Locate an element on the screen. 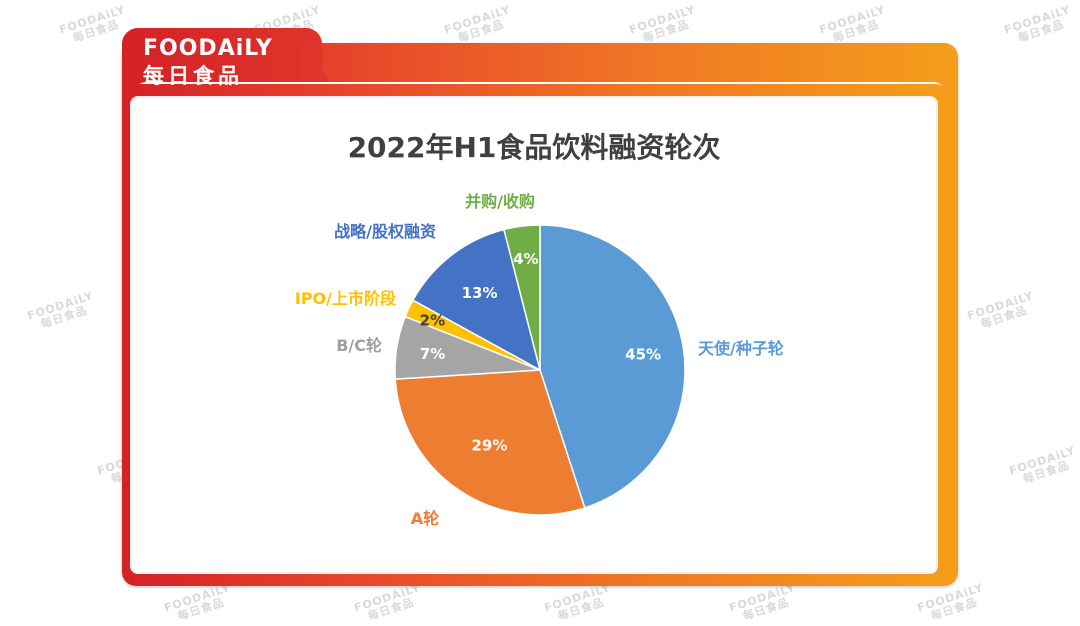  slice-category-label: 并购/收购 is located at coordinates (500, 201).